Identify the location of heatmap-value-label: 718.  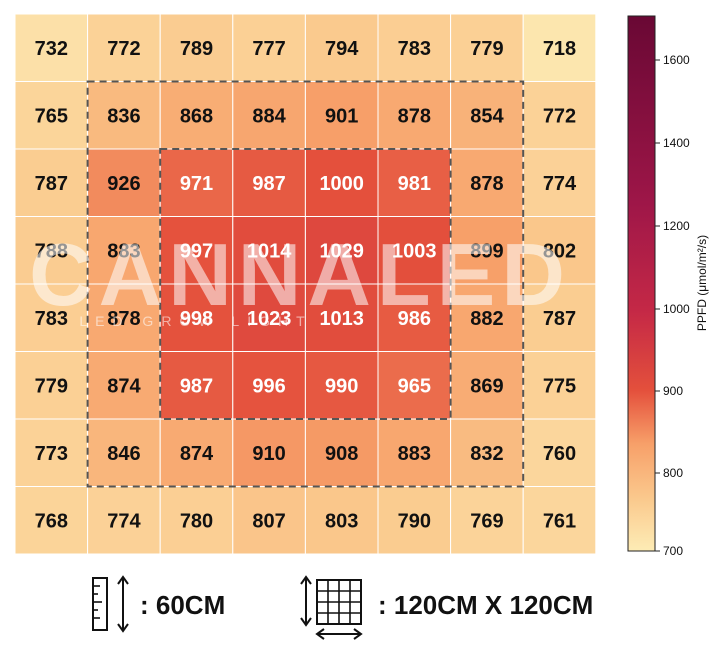
(559, 49).